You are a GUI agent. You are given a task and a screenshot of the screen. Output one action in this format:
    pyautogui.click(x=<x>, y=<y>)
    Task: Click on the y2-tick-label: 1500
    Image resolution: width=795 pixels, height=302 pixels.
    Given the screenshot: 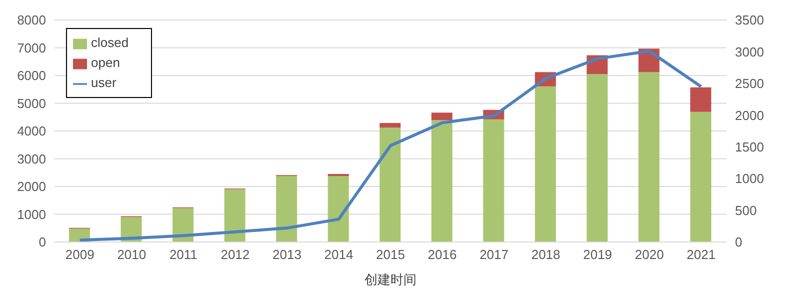 What is the action you would take?
    pyautogui.click(x=749, y=146)
    